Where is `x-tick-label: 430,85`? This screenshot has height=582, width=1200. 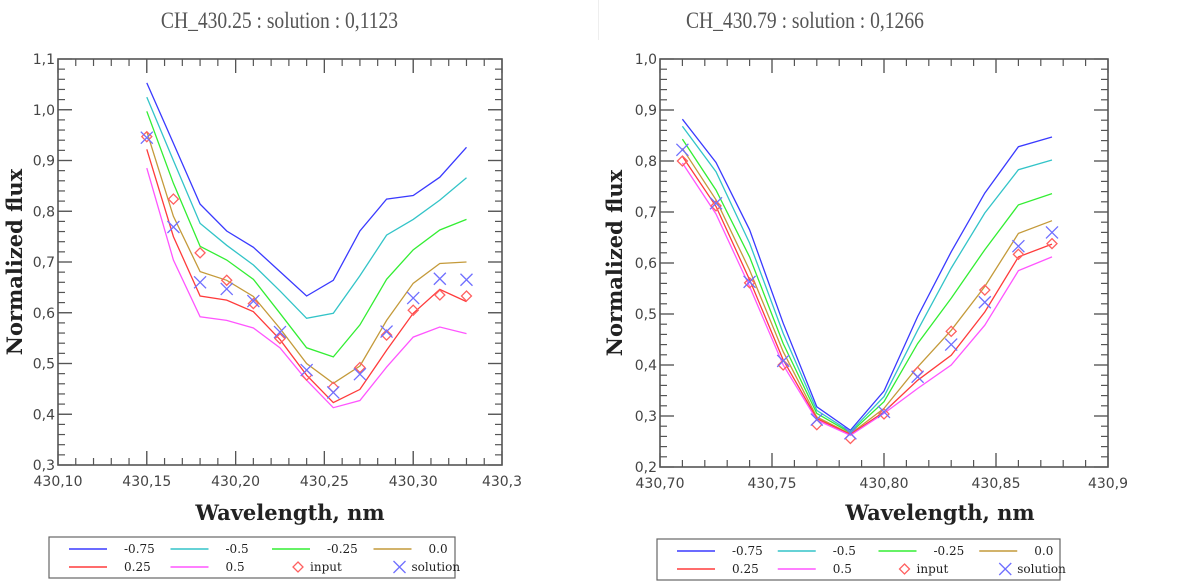
x-tick-label: 430,85 is located at coordinates (996, 484).